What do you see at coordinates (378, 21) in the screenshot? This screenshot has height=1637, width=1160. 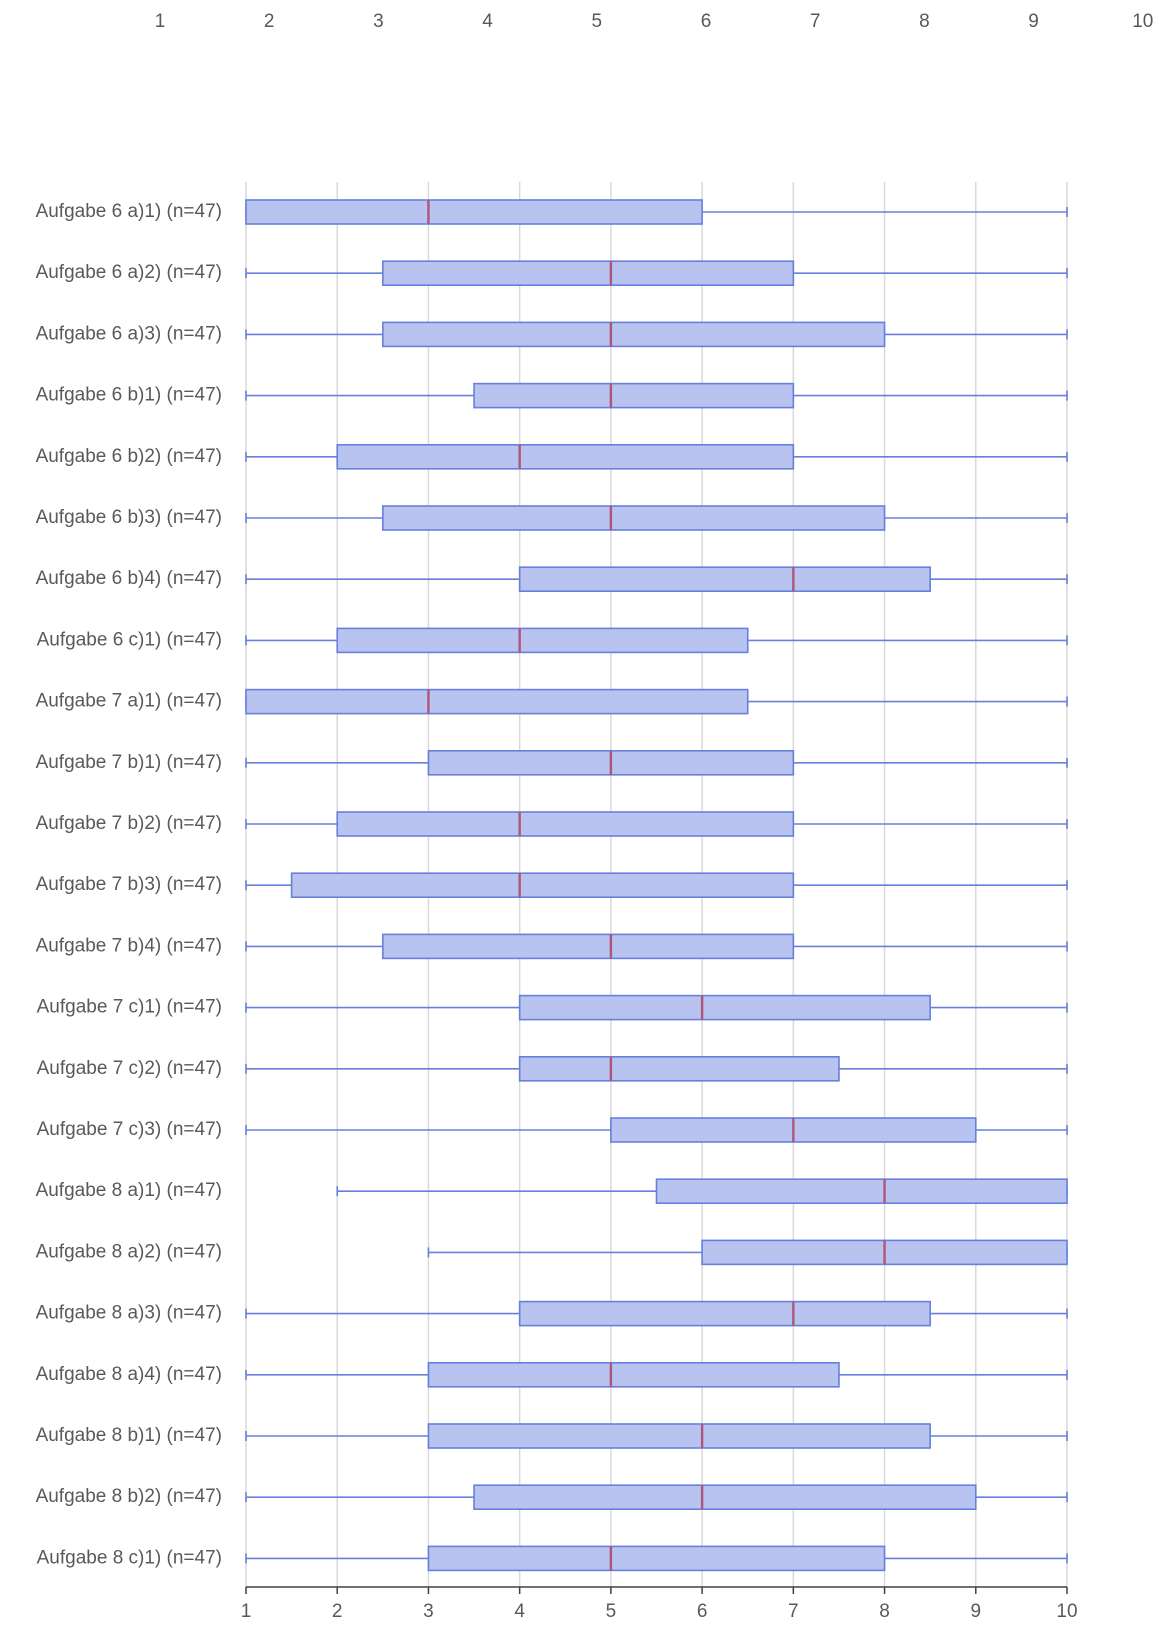 I see `top-tick-label: 3` at bounding box center [378, 21].